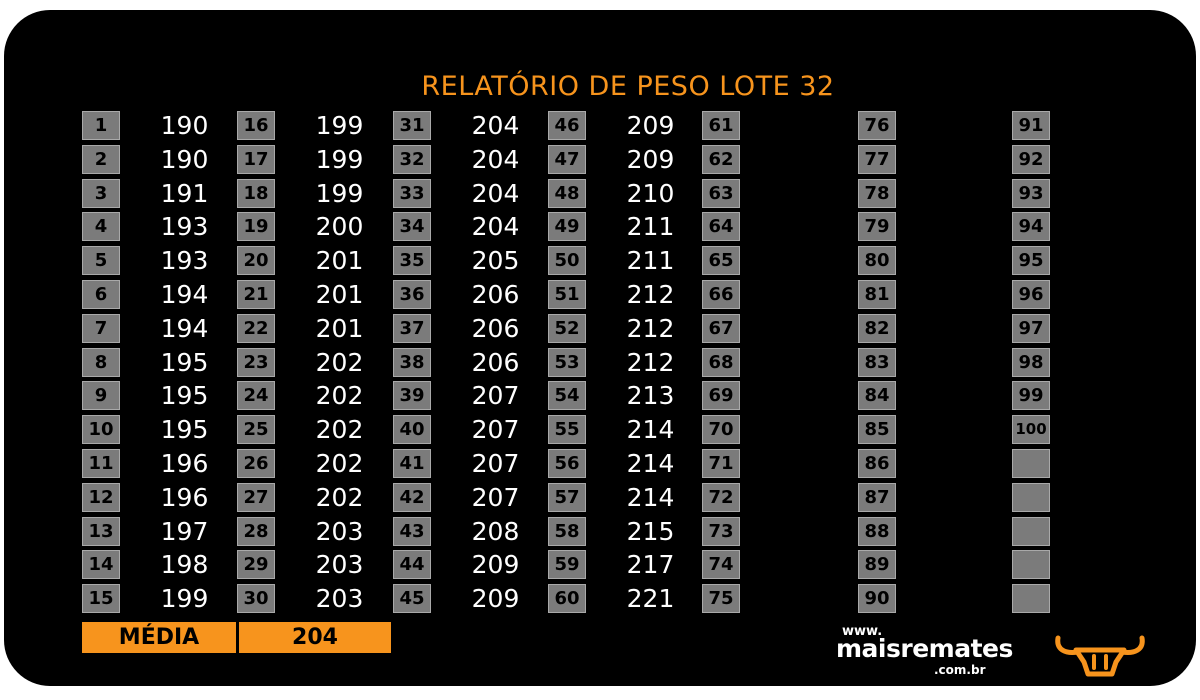 This screenshot has height=700, width=1200. I want to click on animal-weight: 213, so click(650, 396).